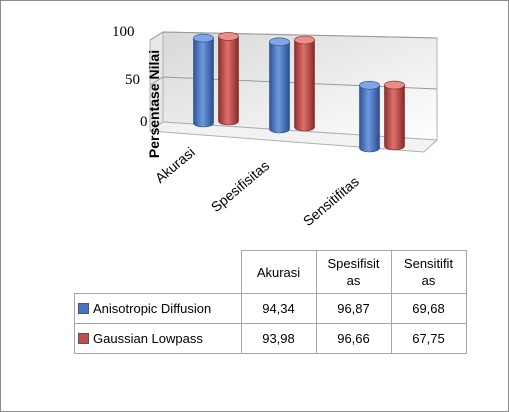 This screenshot has width=509, height=412. I want to click on data-label: 69,68, so click(428, 308).